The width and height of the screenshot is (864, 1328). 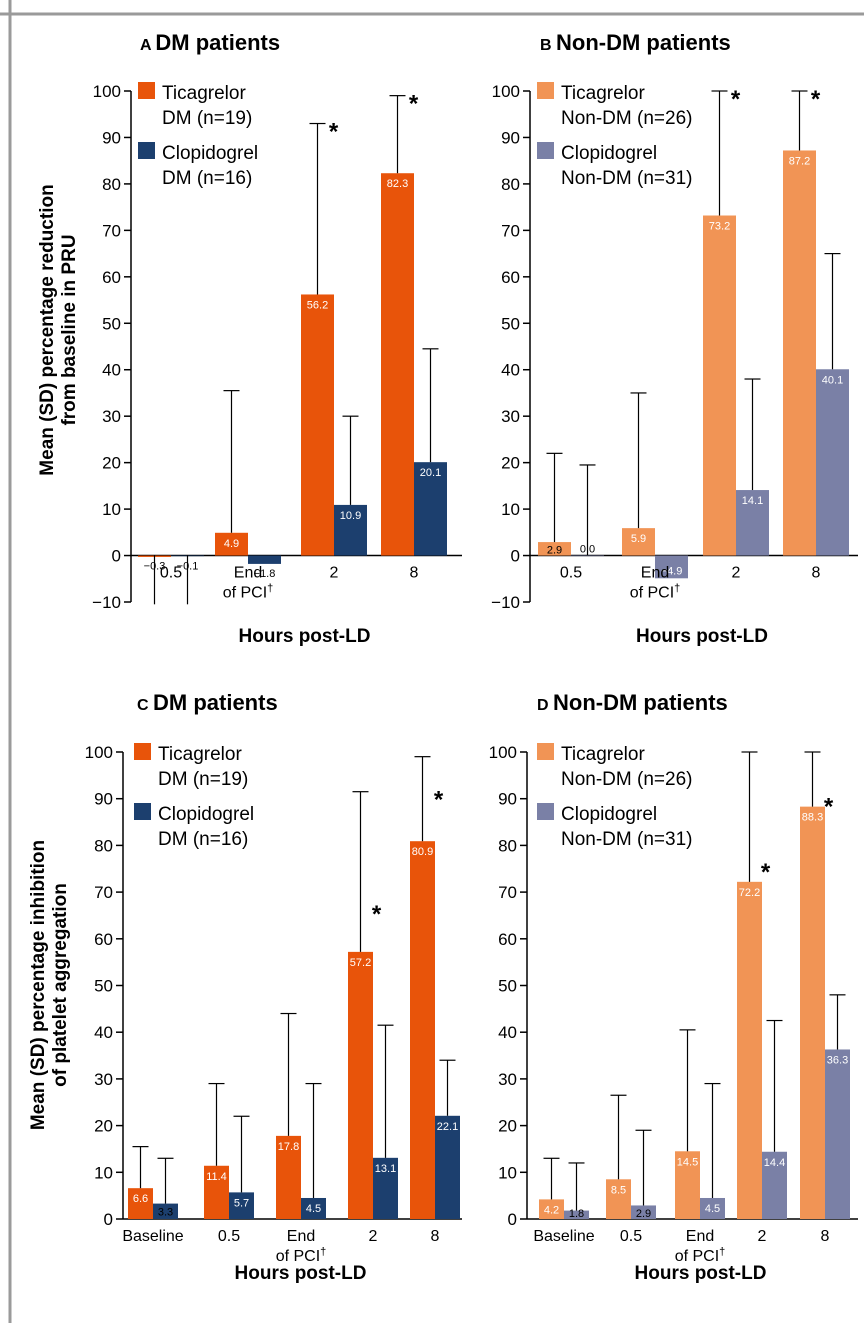 I want to click on panel-d-x-axis-title: Hours post-LD, so click(x=701, y=1273).